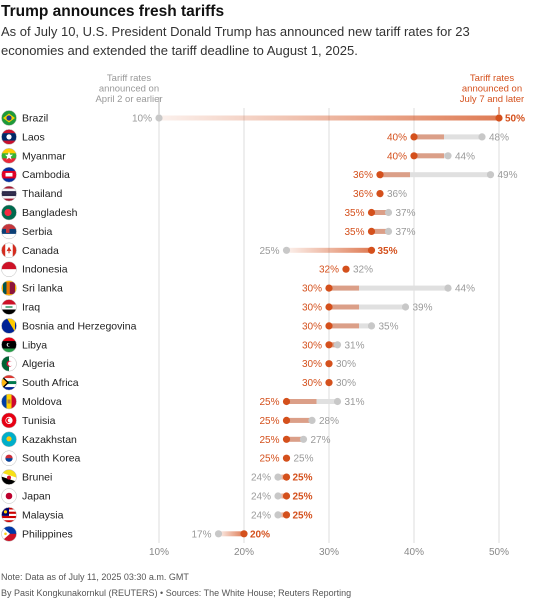  I want to click on old-rate-label: 49%, so click(508, 175).